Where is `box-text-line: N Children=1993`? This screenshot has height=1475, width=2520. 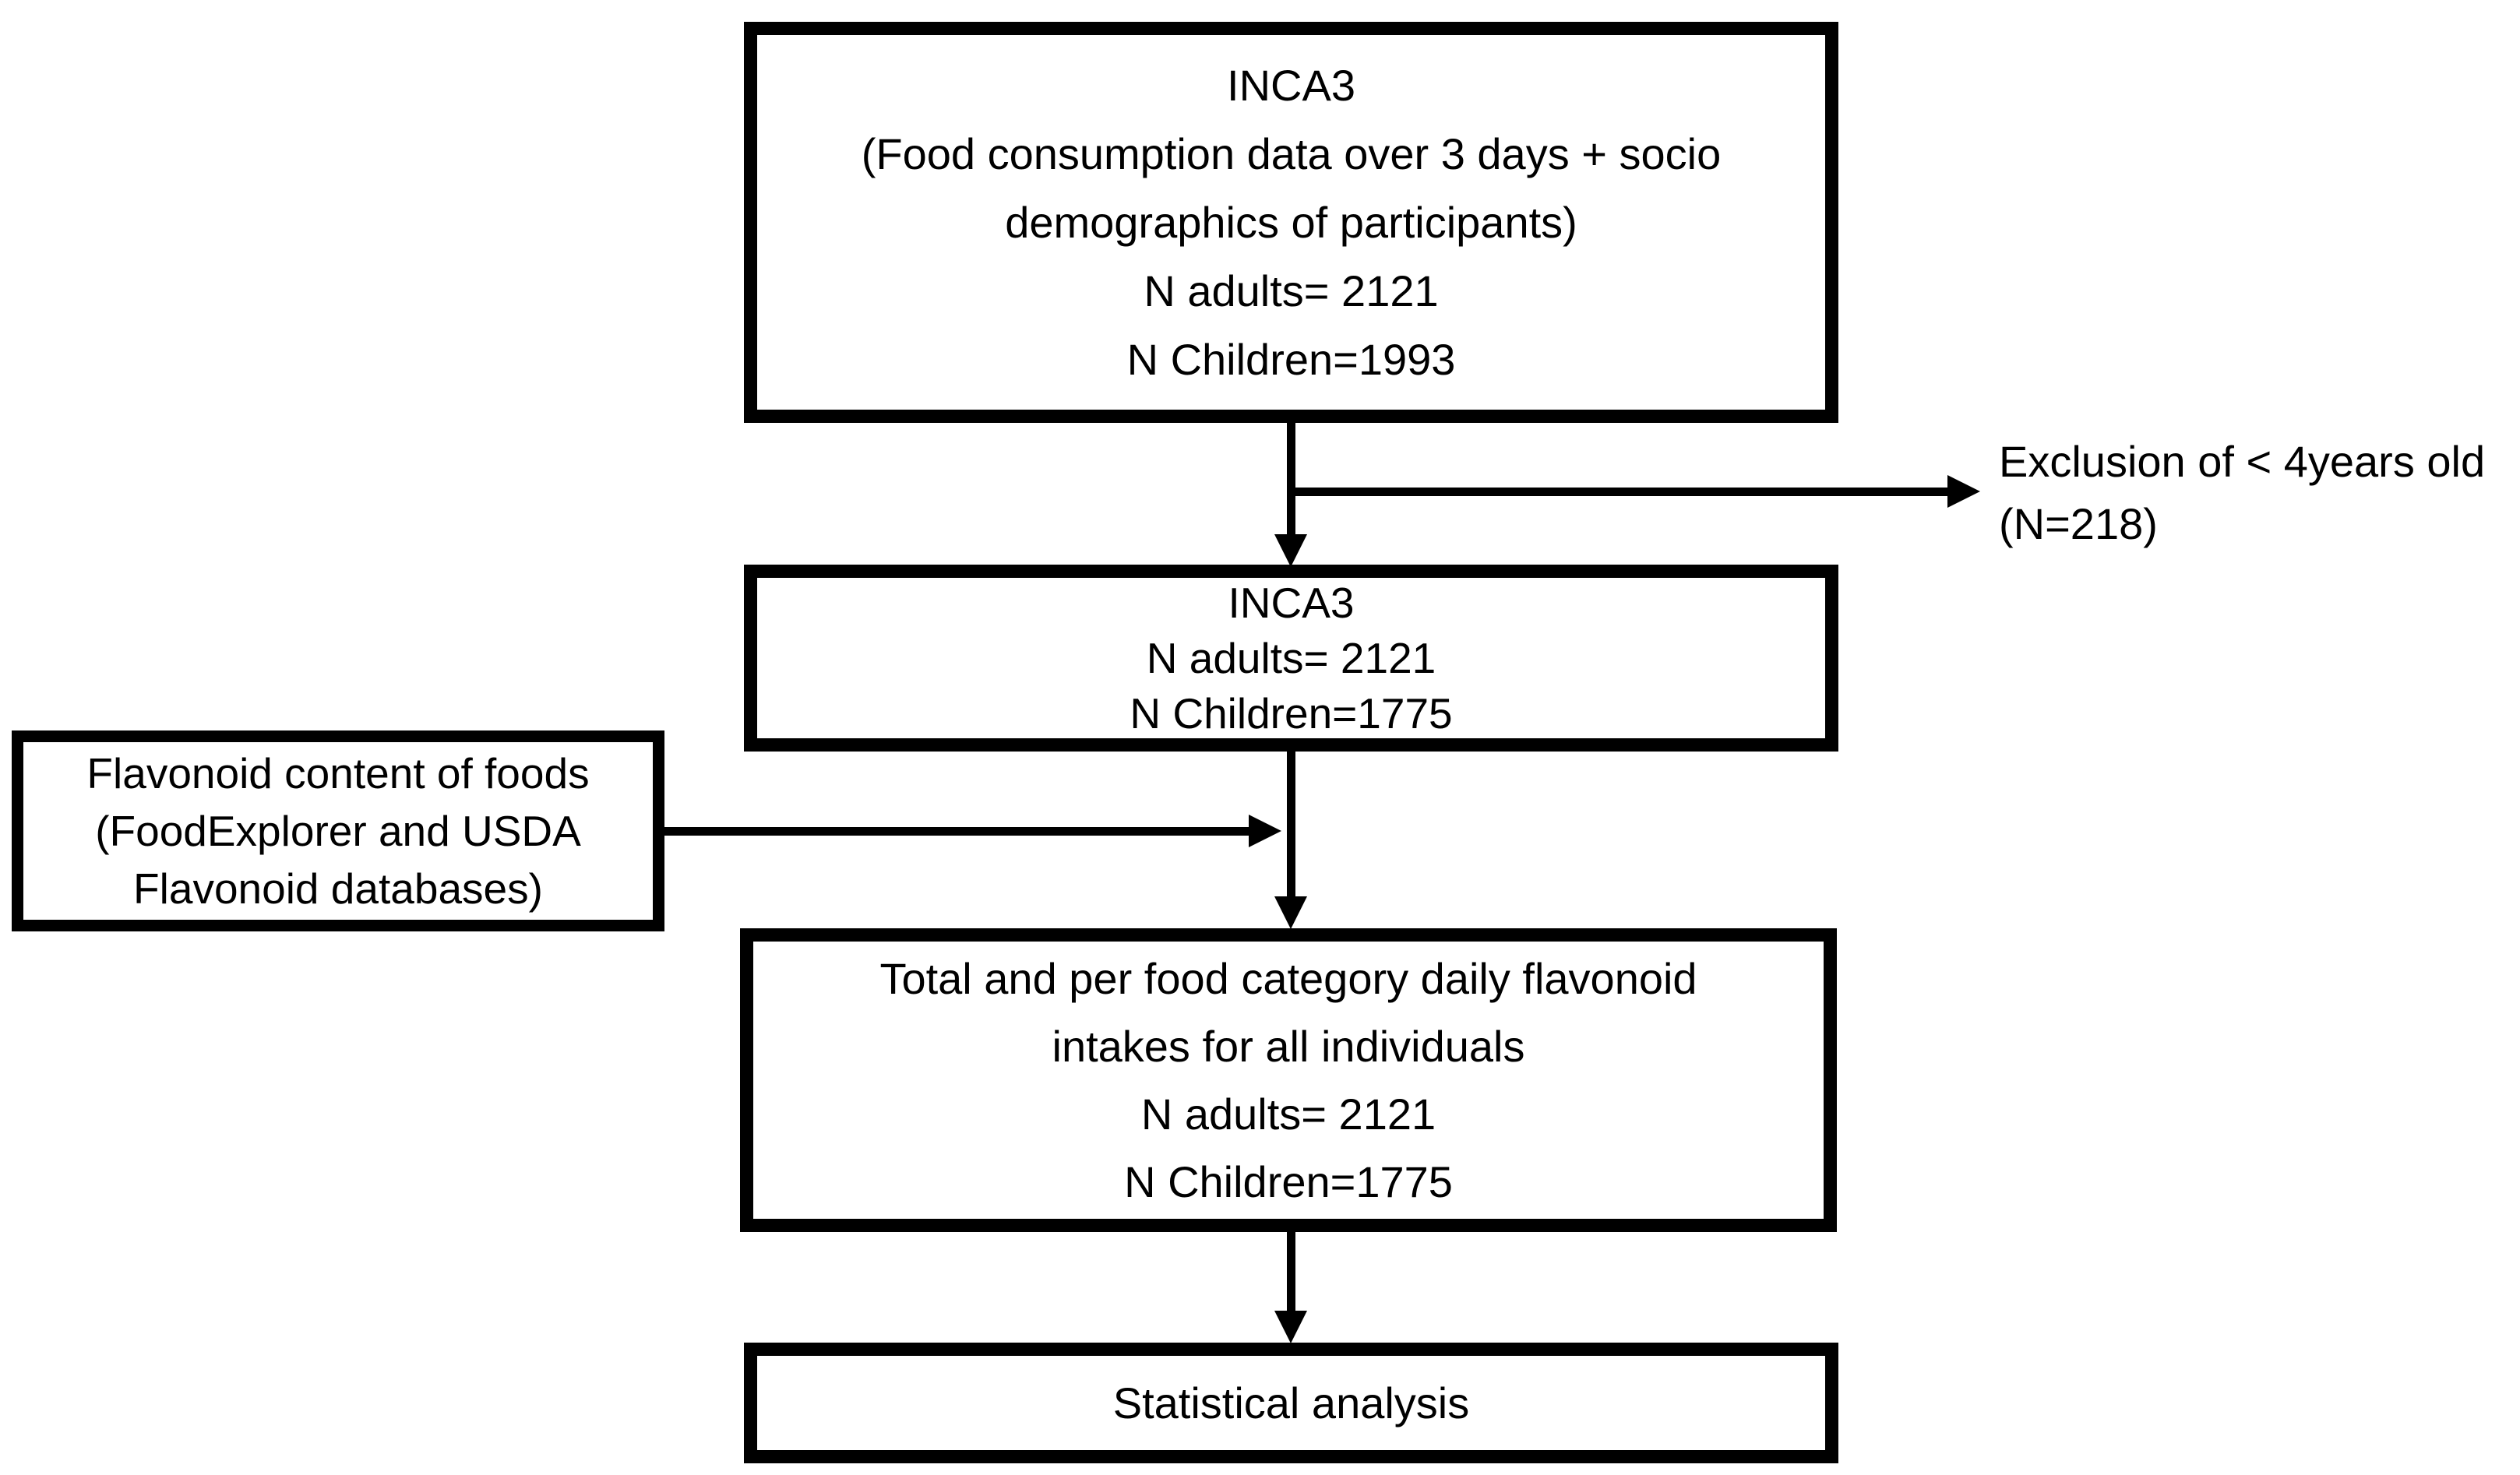
box-text-line: N Children=1993 is located at coordinates (1291, 359).